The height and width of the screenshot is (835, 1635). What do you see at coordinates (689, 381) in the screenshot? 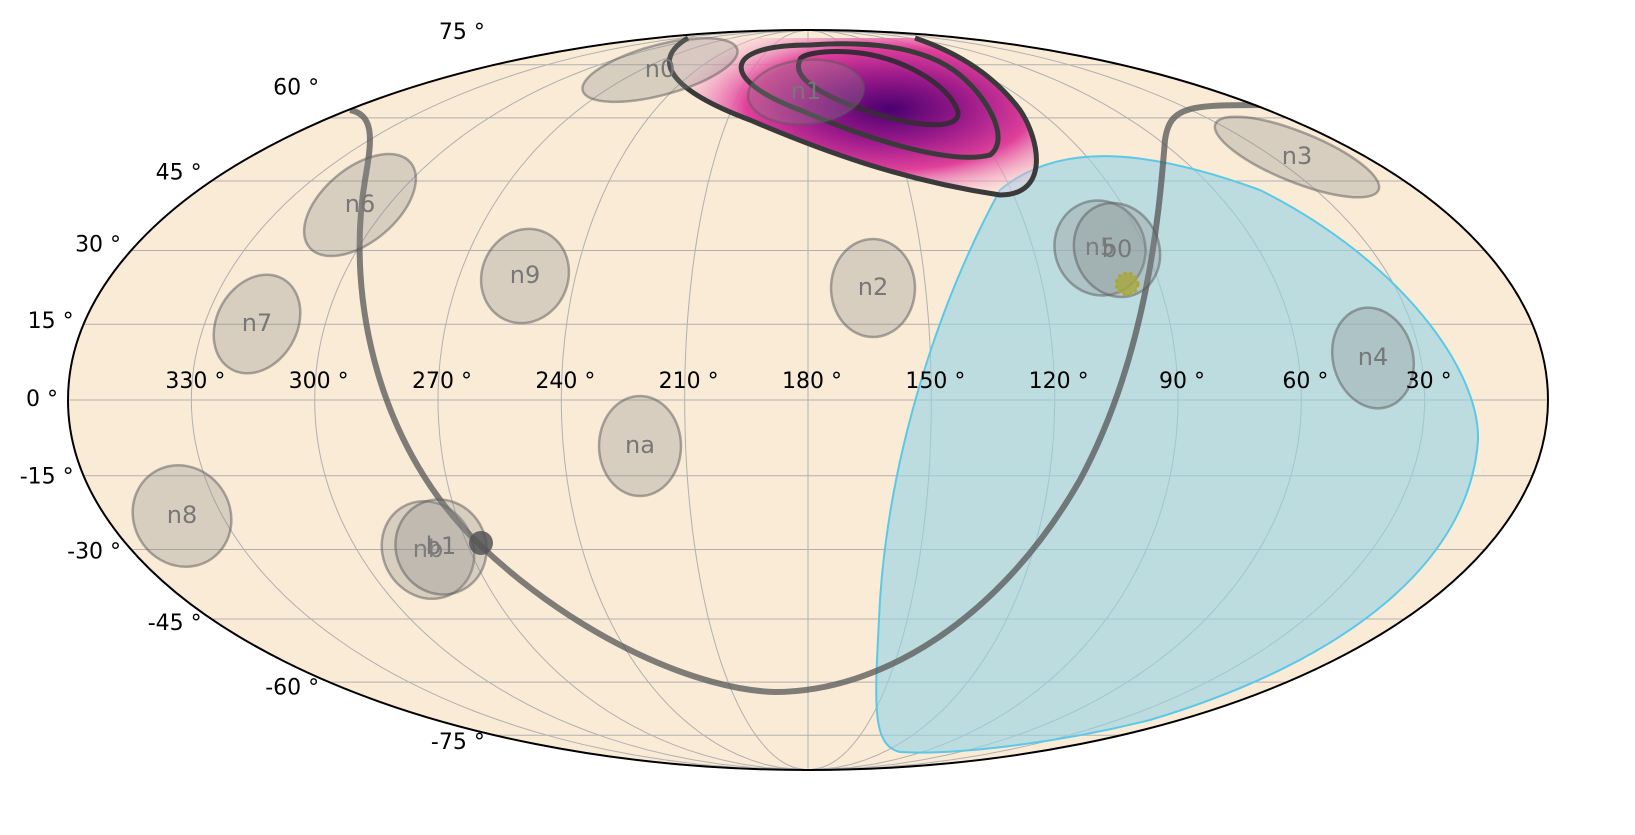
I see `lon-tick-label: 210 °` at bounding box center [689, 381].